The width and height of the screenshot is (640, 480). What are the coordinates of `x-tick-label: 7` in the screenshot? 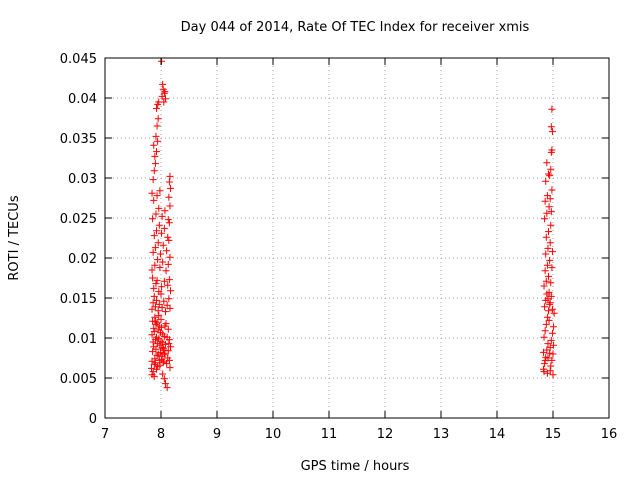 It's located at (105, 434).